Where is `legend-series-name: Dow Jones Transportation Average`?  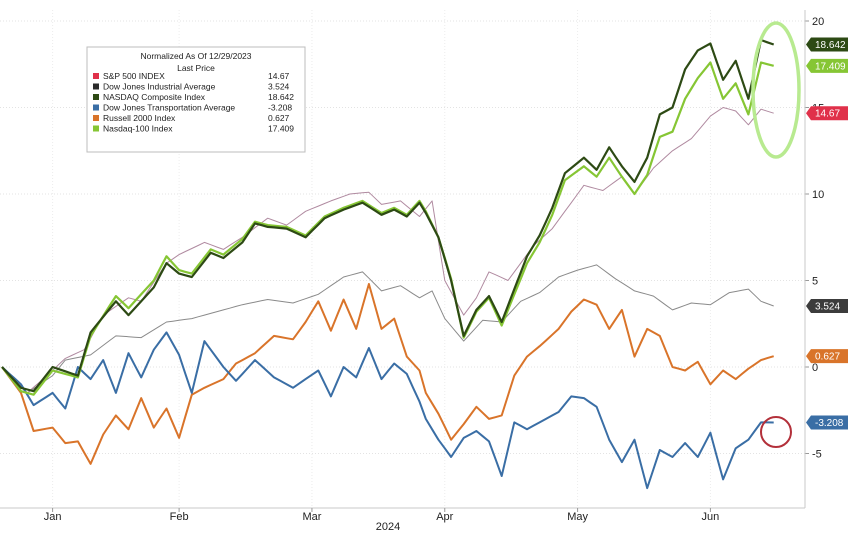 legend-series-name: Dow Jones Transportation Average is located at coordinates (169, 108).